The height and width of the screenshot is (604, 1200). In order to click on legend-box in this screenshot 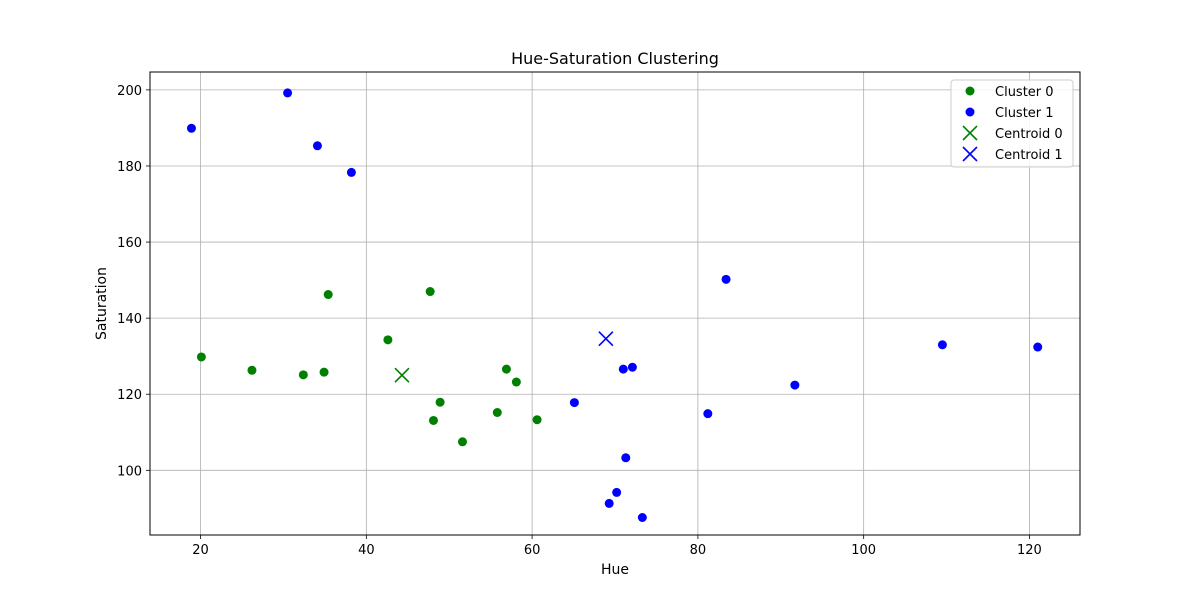, I will do `click(1012, 123)`.